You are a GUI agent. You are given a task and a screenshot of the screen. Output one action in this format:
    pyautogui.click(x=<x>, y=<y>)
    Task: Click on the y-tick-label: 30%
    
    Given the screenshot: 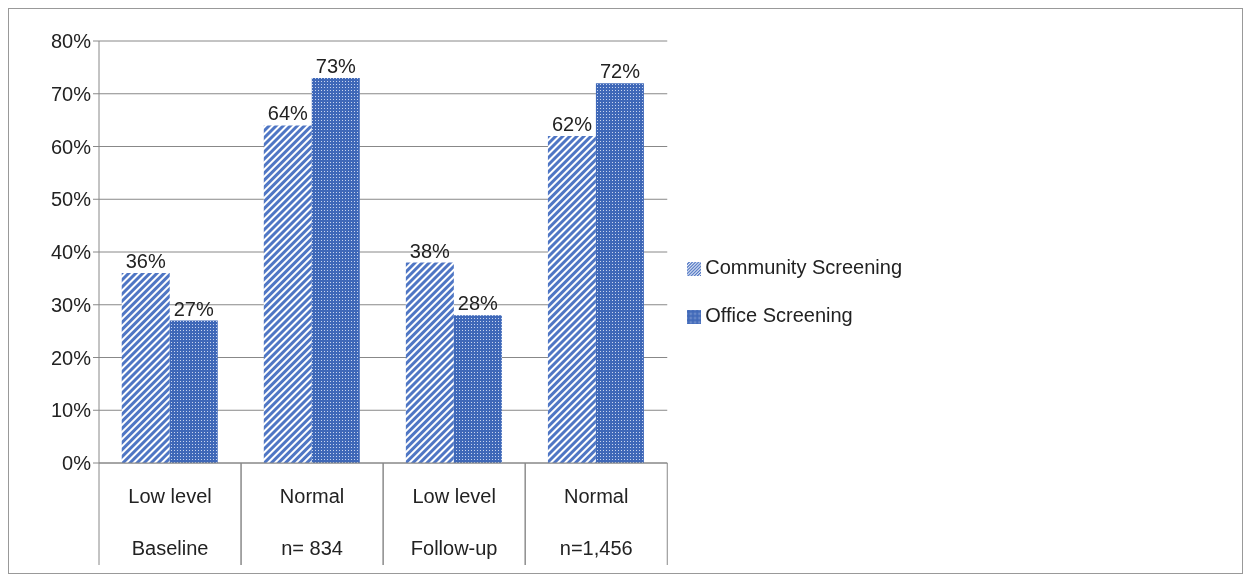 What is the action you would take?
    pyautogui.click(x=71, y=304)
    